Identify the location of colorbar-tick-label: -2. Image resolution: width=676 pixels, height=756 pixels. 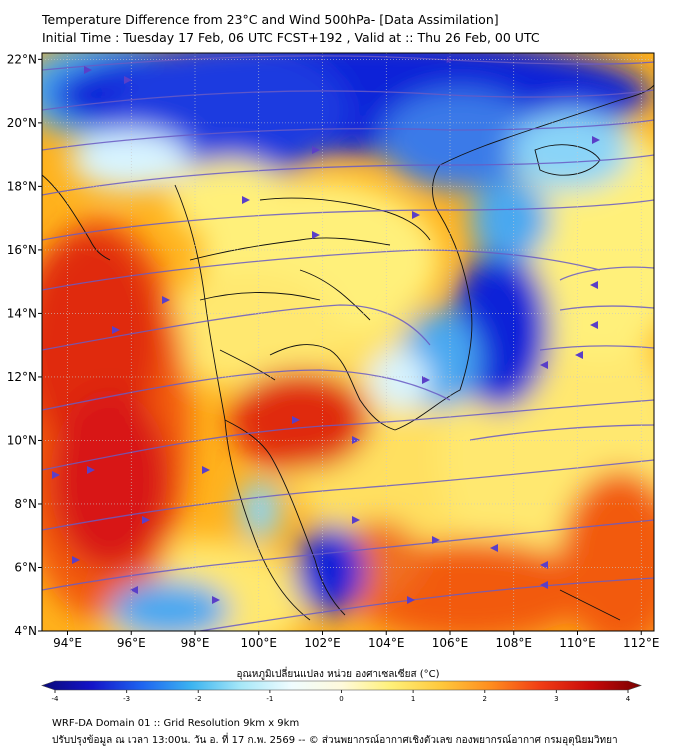
(198, 699).